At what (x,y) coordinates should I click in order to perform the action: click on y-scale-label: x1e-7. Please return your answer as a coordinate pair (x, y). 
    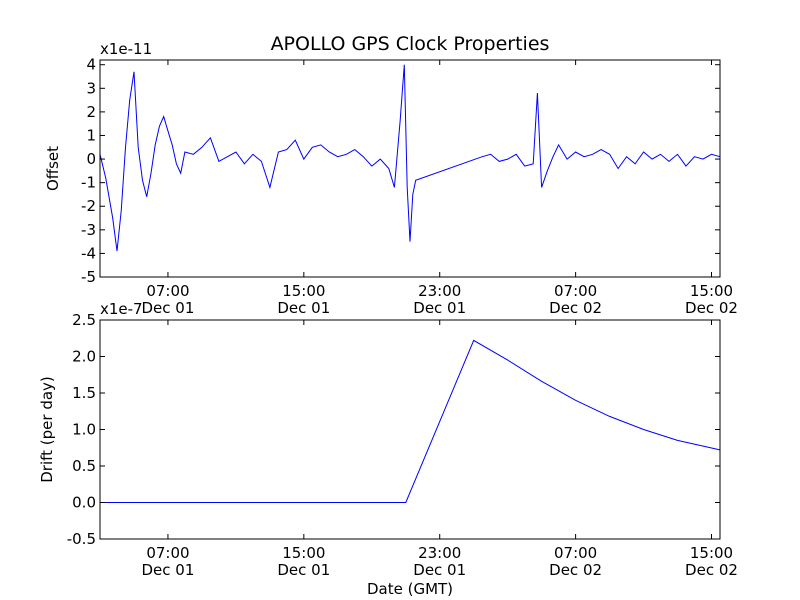
    Looking at the image, I should click on (121, 309).